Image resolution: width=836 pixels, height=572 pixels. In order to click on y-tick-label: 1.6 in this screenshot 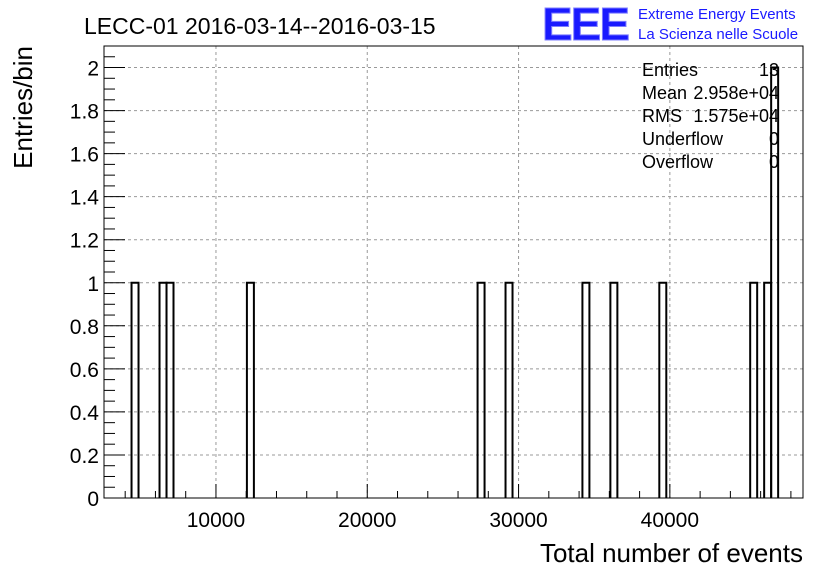, I will do `click(84, 155)`.